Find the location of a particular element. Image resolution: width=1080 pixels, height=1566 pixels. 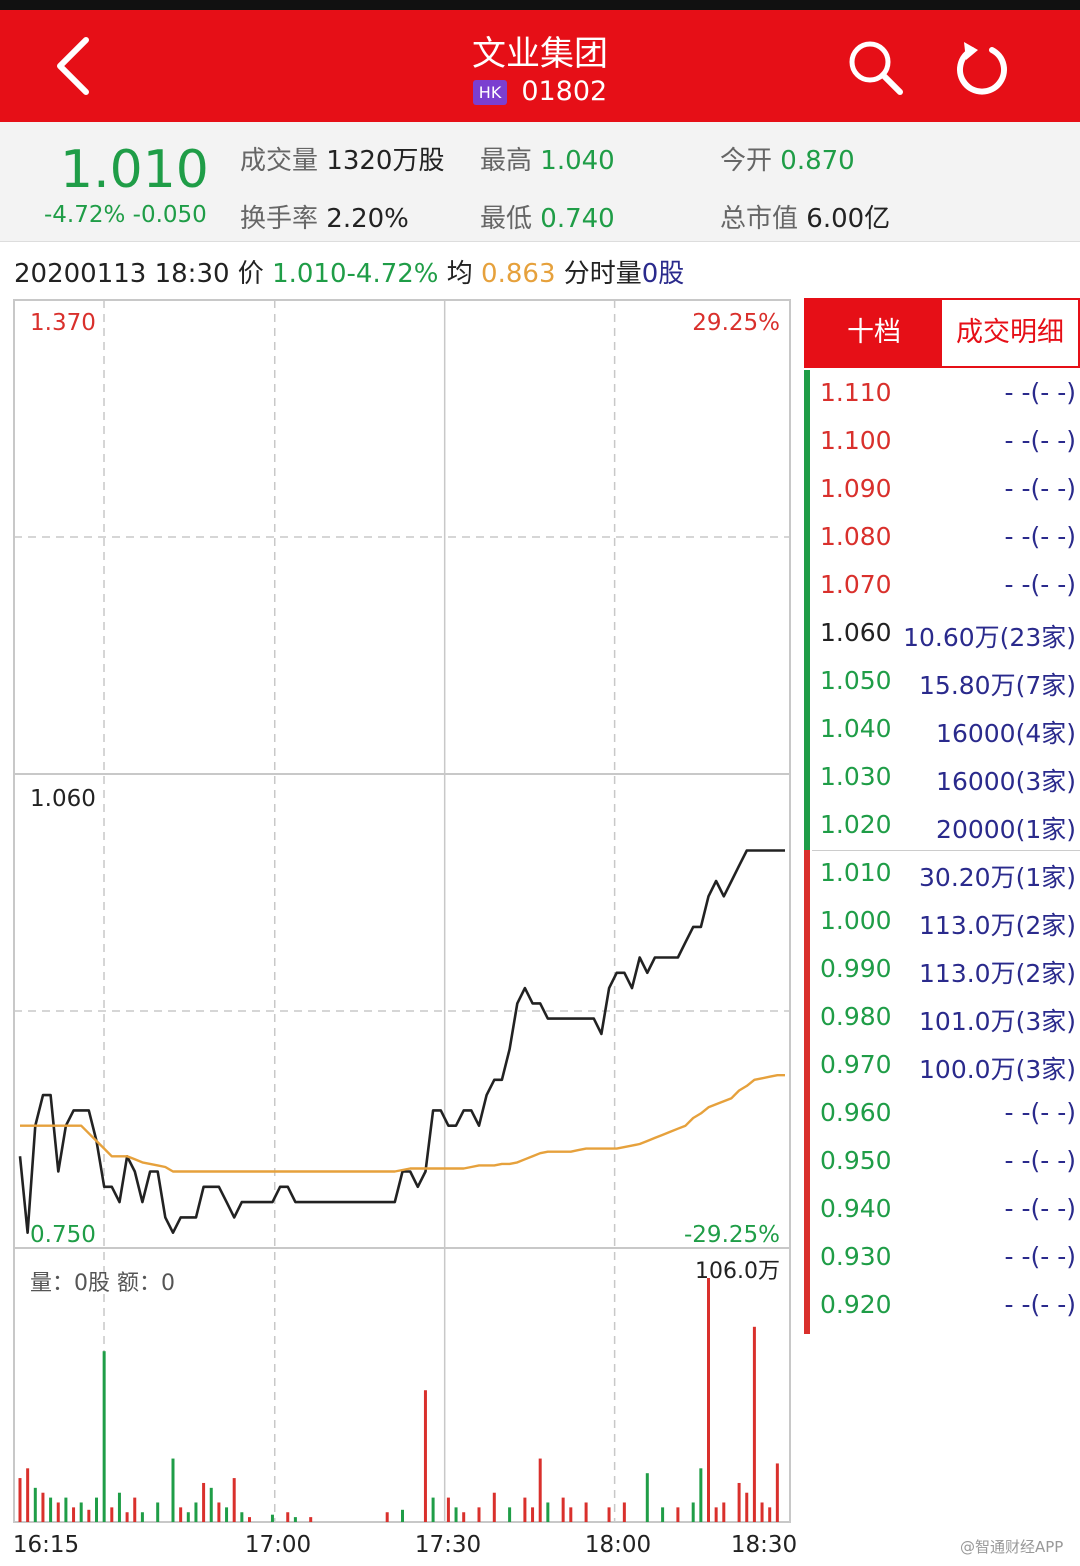

stock-name: 文业集团 is located at coordinates (540, 54).